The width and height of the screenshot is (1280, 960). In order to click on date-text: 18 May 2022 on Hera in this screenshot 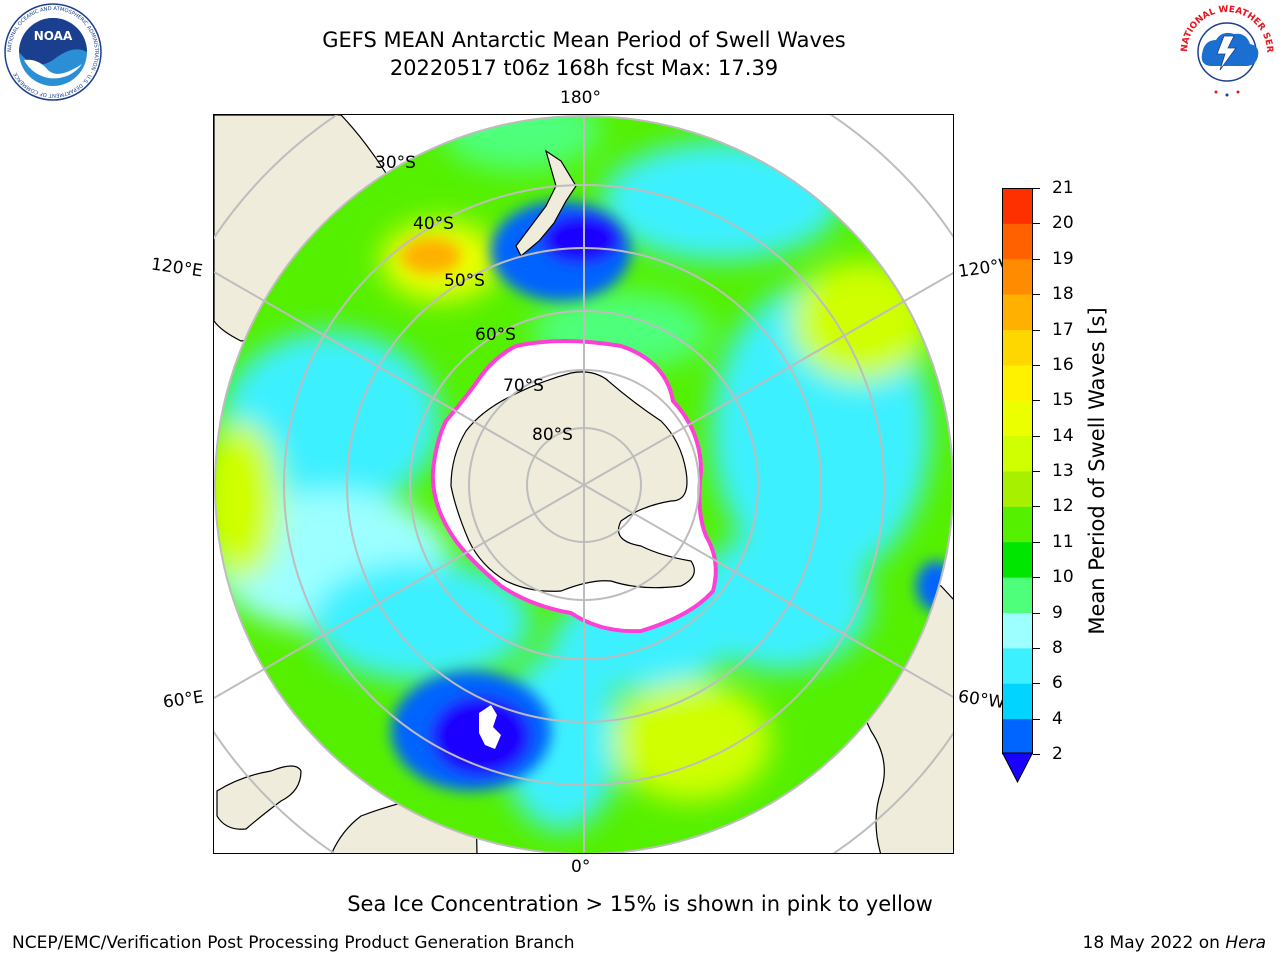, I will do `click(1175, 943)`.